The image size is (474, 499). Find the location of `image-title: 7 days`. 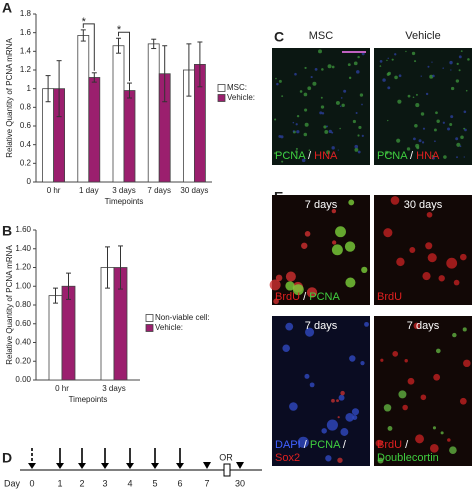

image-title: 7 days is located at coordinates (321, 205).